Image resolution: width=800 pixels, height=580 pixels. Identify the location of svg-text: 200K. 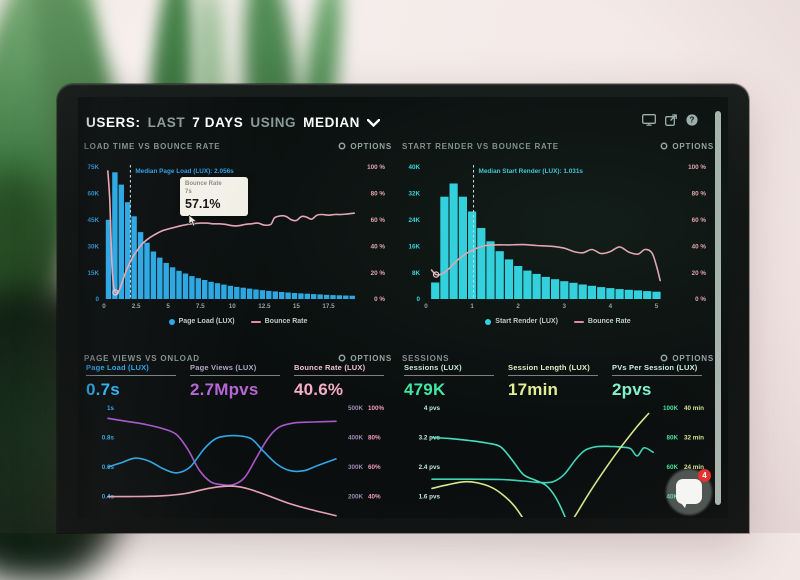
(356, 497).